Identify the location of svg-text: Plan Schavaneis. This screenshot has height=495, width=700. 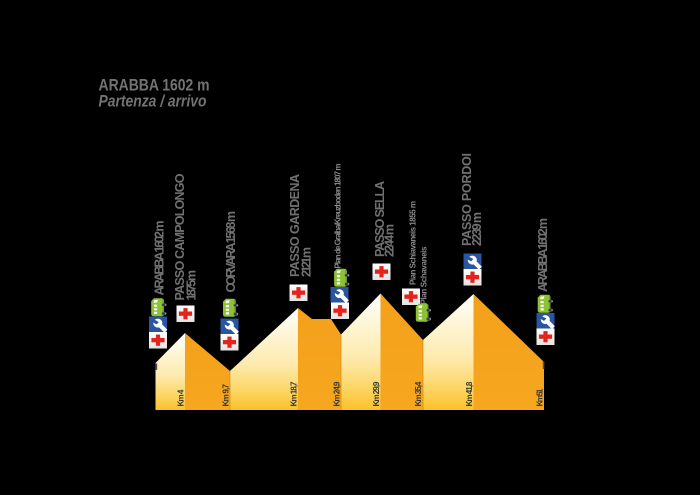
(424, 275).